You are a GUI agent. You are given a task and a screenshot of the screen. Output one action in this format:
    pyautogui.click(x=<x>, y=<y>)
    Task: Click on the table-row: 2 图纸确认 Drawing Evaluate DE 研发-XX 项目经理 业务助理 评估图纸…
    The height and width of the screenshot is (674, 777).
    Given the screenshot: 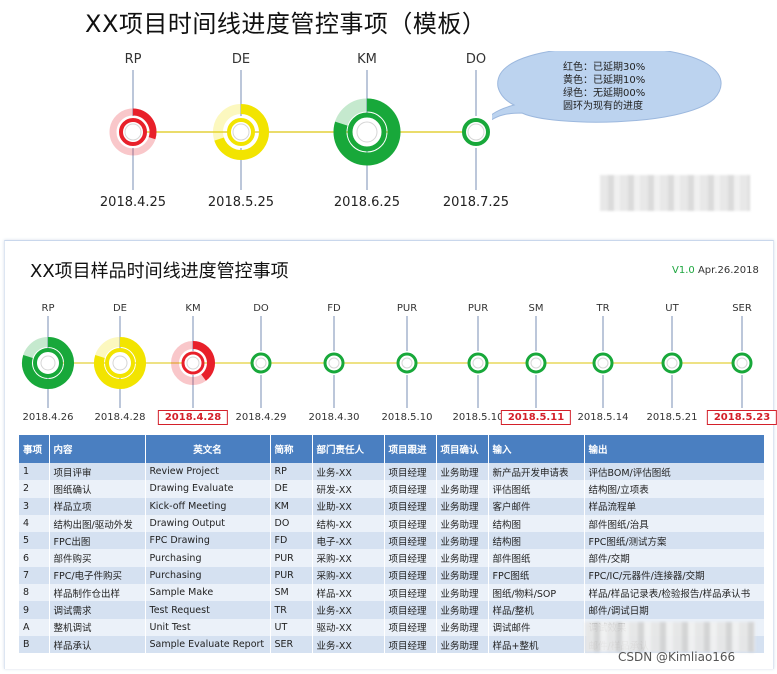 What is the action you would take?
    pyautogui.click(x=392, y=489)
    